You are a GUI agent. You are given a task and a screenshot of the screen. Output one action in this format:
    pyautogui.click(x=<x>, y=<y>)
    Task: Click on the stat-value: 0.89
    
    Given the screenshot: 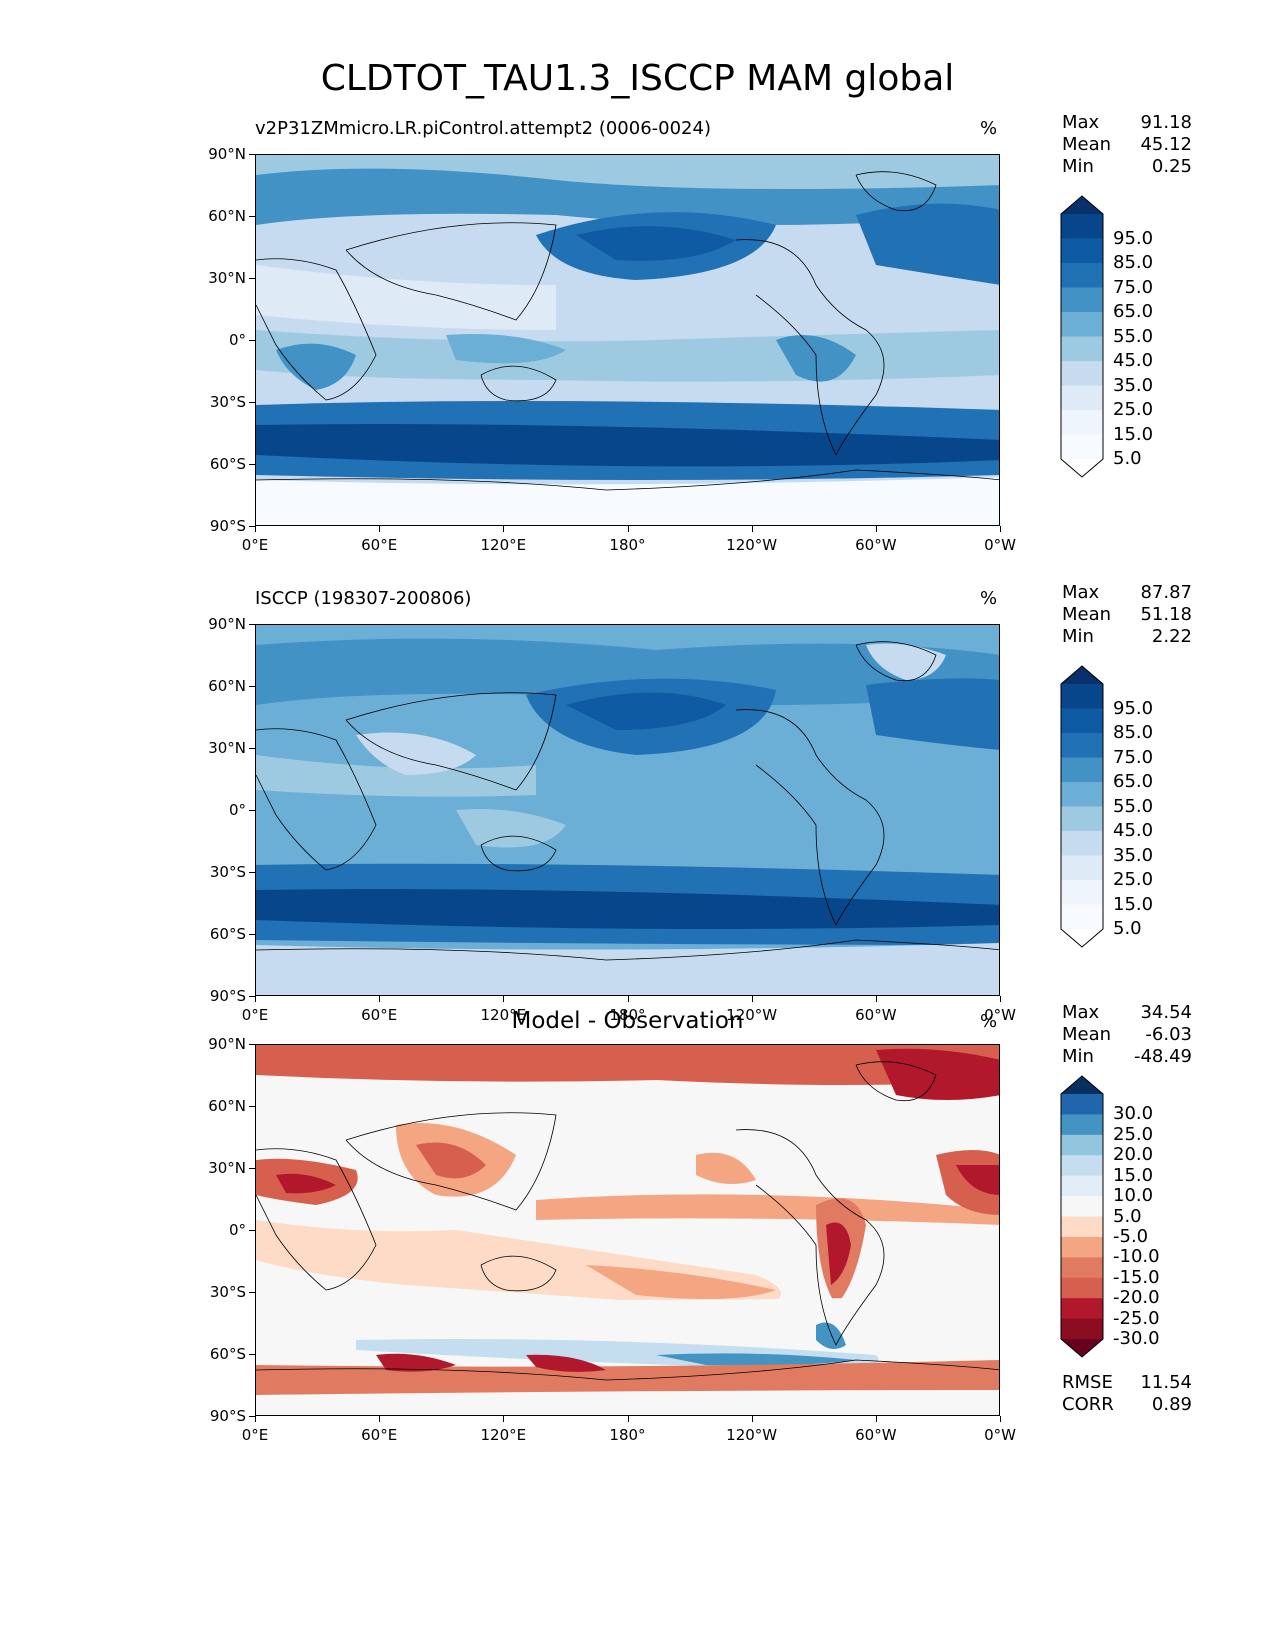 What is the action you would take?
    pyautogui.click(x=1171, y=1404)
    